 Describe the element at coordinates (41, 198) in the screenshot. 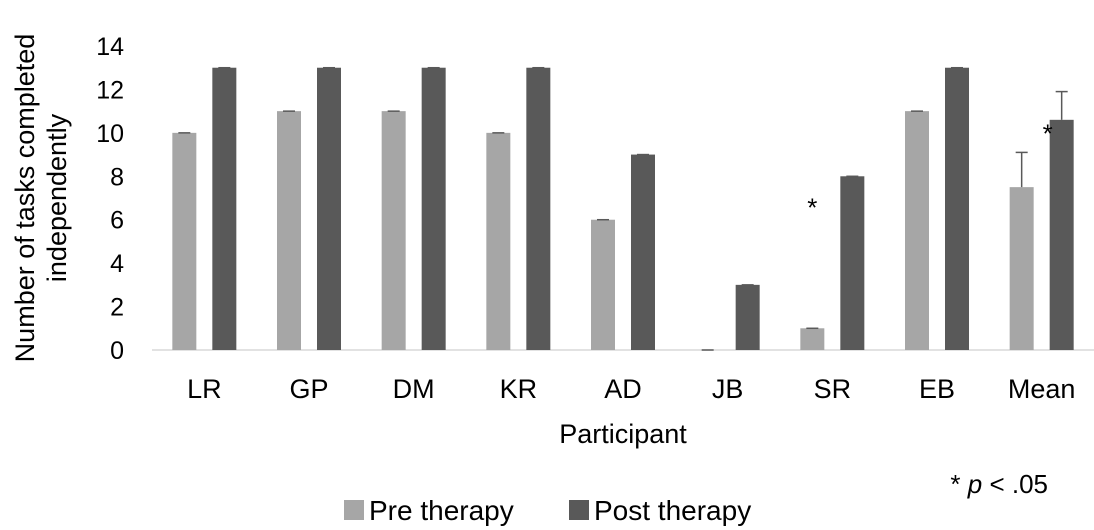

I see `y-axis-title: Number of tasks completed independently` at that location.